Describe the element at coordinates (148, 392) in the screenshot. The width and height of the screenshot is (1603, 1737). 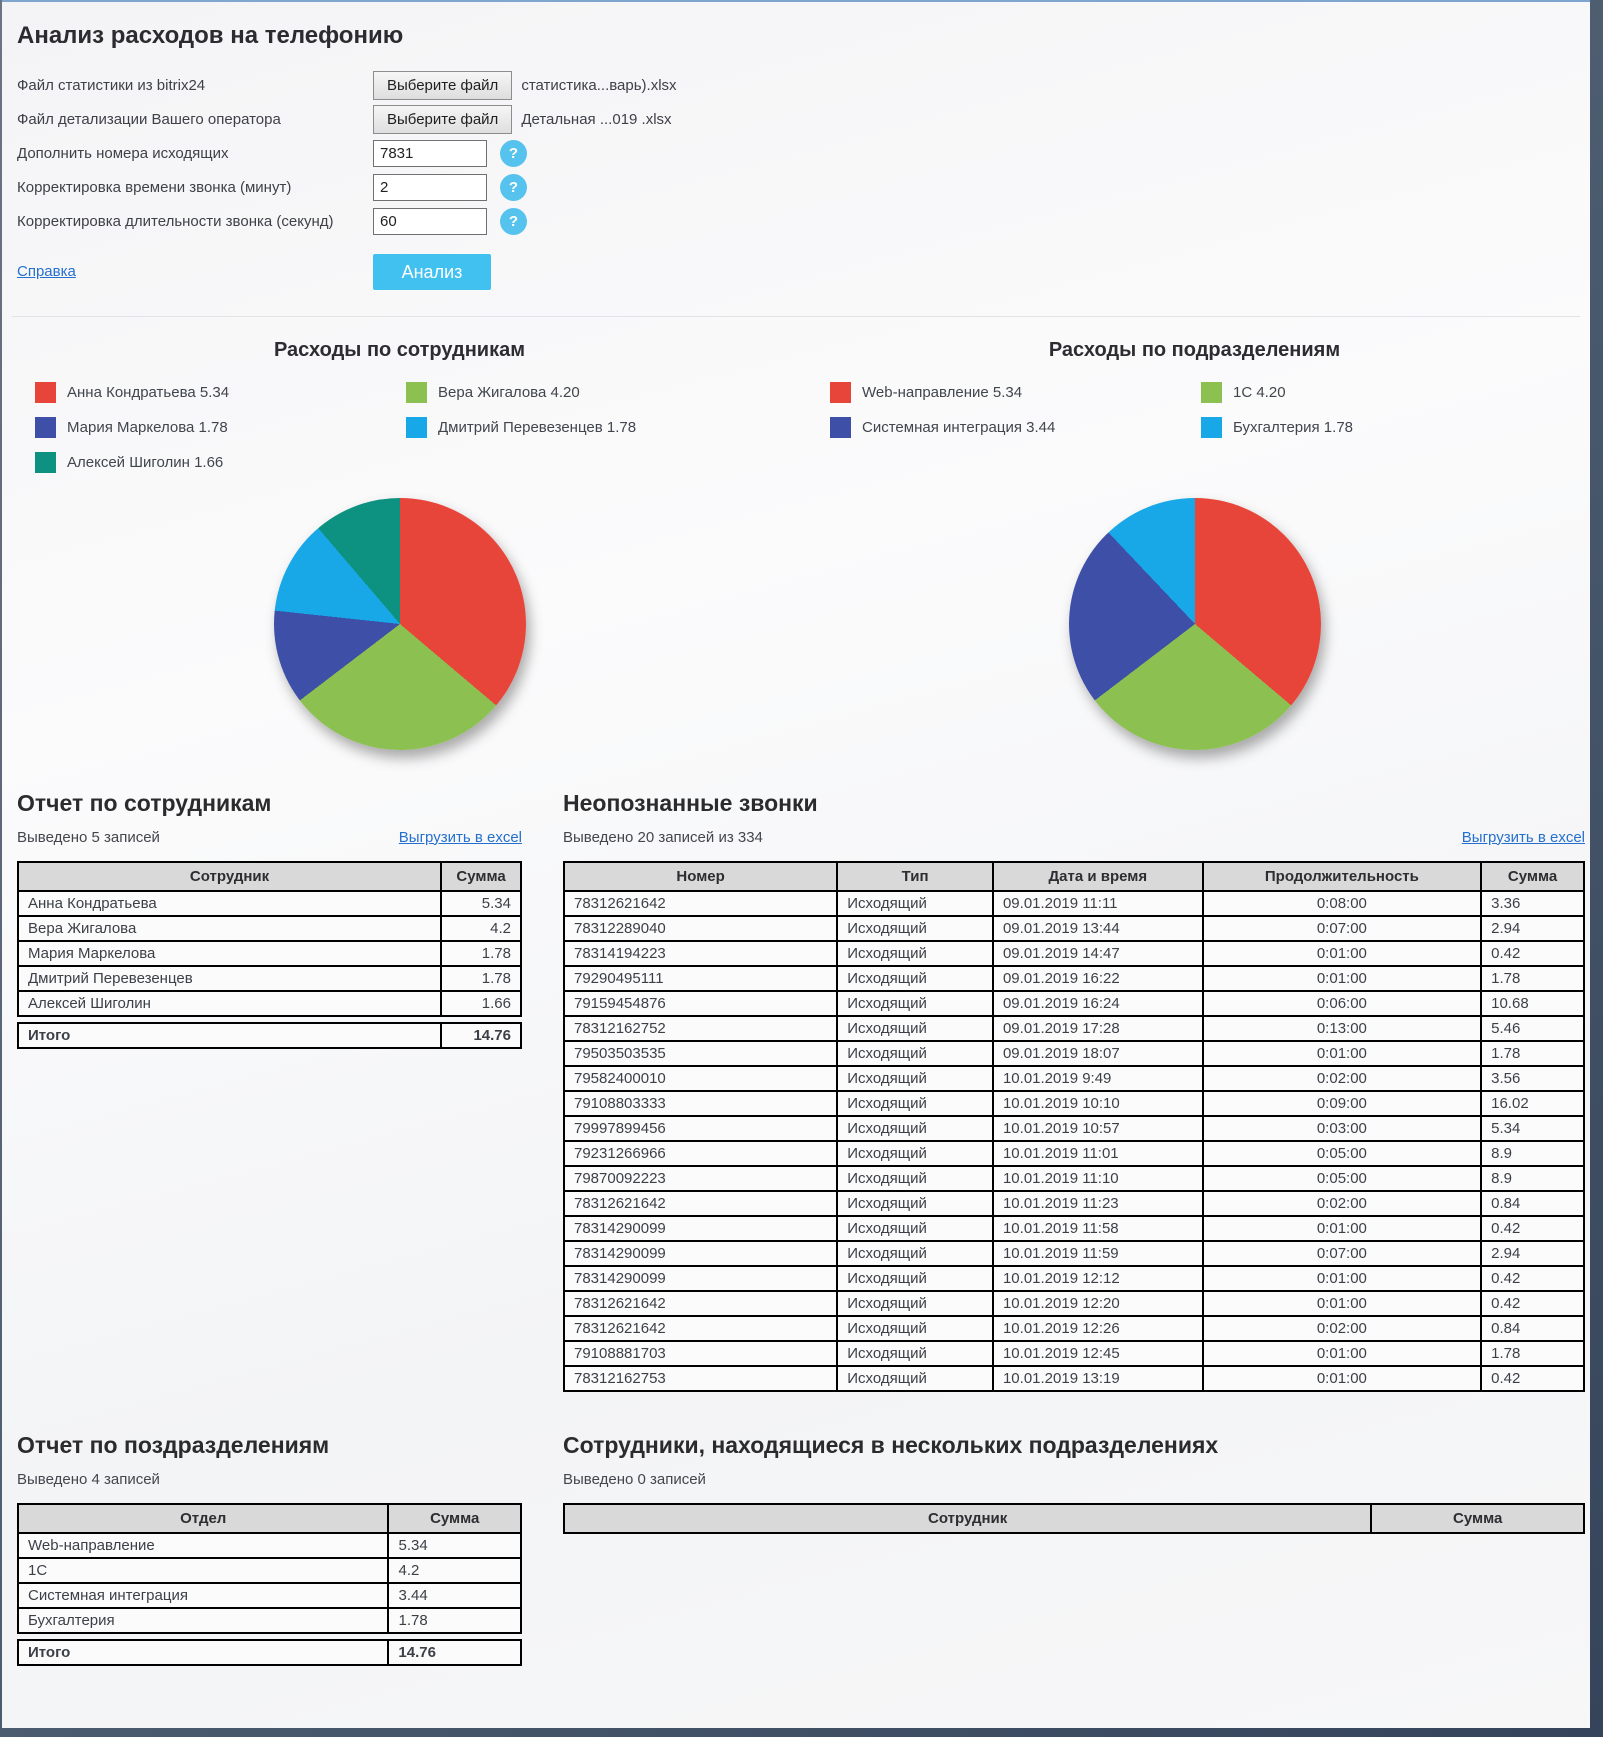
I see `legend-label: Анна Кондратьева 5.34` at that location.